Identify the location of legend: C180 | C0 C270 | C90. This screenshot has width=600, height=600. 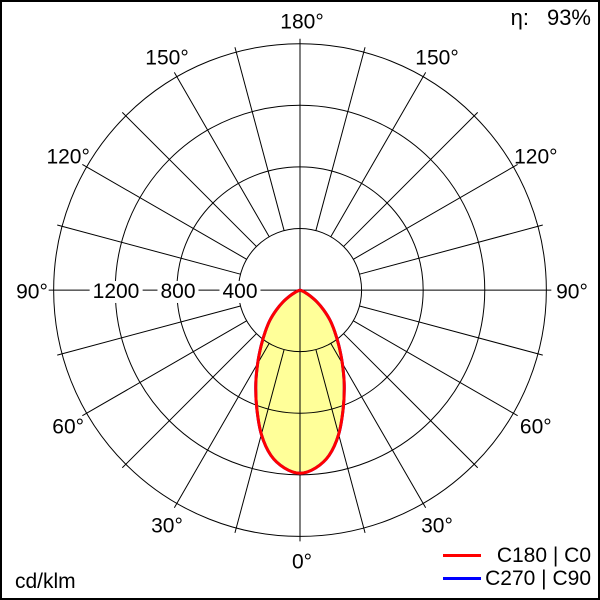
(518, 567).